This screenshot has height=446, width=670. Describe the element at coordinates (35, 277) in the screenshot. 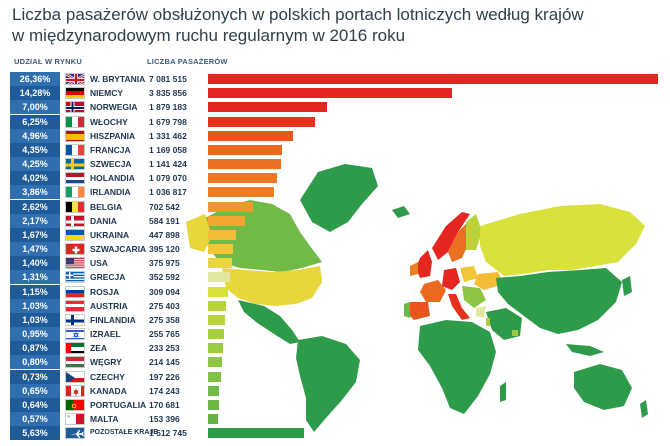

I see `share-label: 1,31%` at that location.